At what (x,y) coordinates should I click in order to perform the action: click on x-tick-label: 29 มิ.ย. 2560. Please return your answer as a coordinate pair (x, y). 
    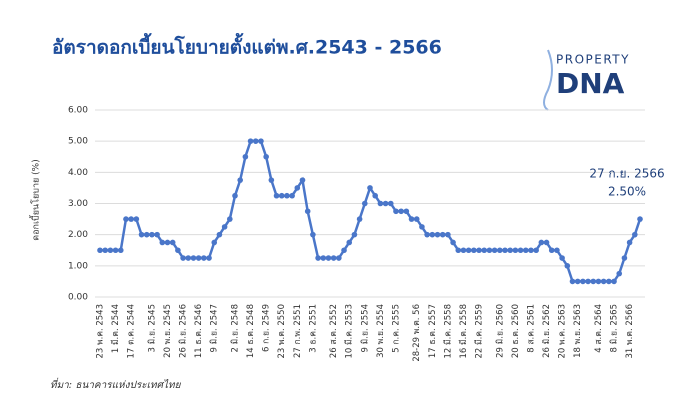
    Looking at the image, I should click on (500, 331).